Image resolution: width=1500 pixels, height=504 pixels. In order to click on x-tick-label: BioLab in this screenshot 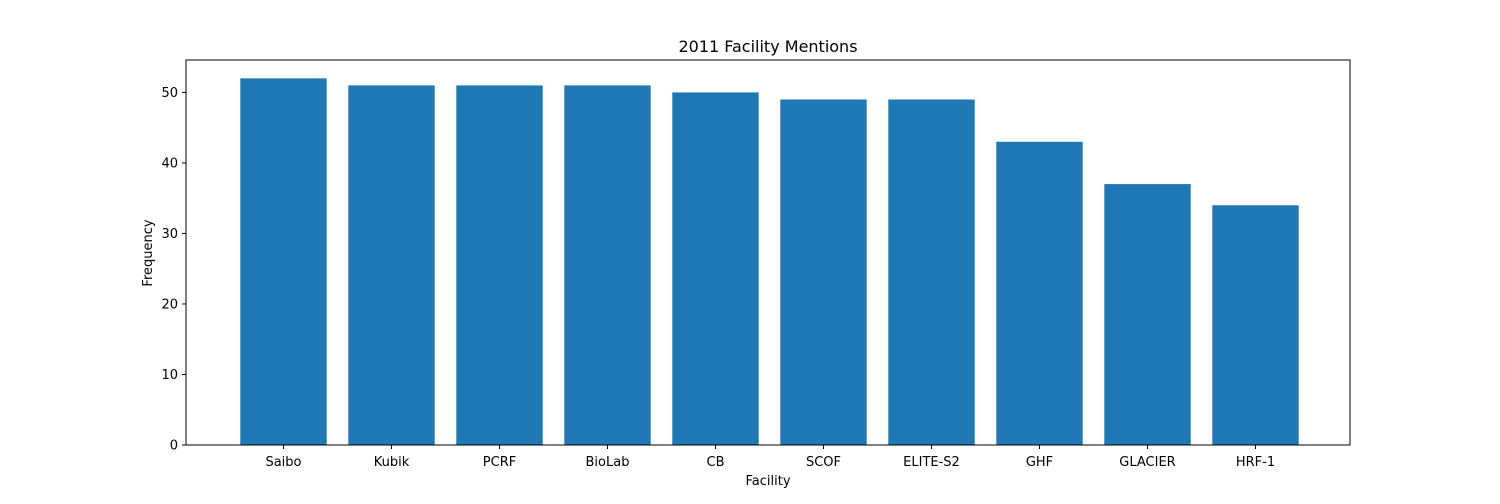, I will do `click(608, 462)`.